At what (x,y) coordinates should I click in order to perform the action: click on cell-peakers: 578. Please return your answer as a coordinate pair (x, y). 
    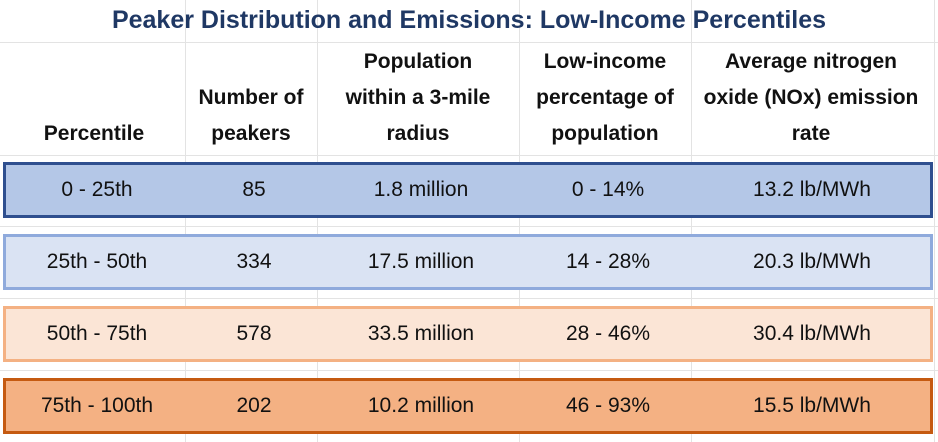
    Looking at the image, I should click on (254, 333).